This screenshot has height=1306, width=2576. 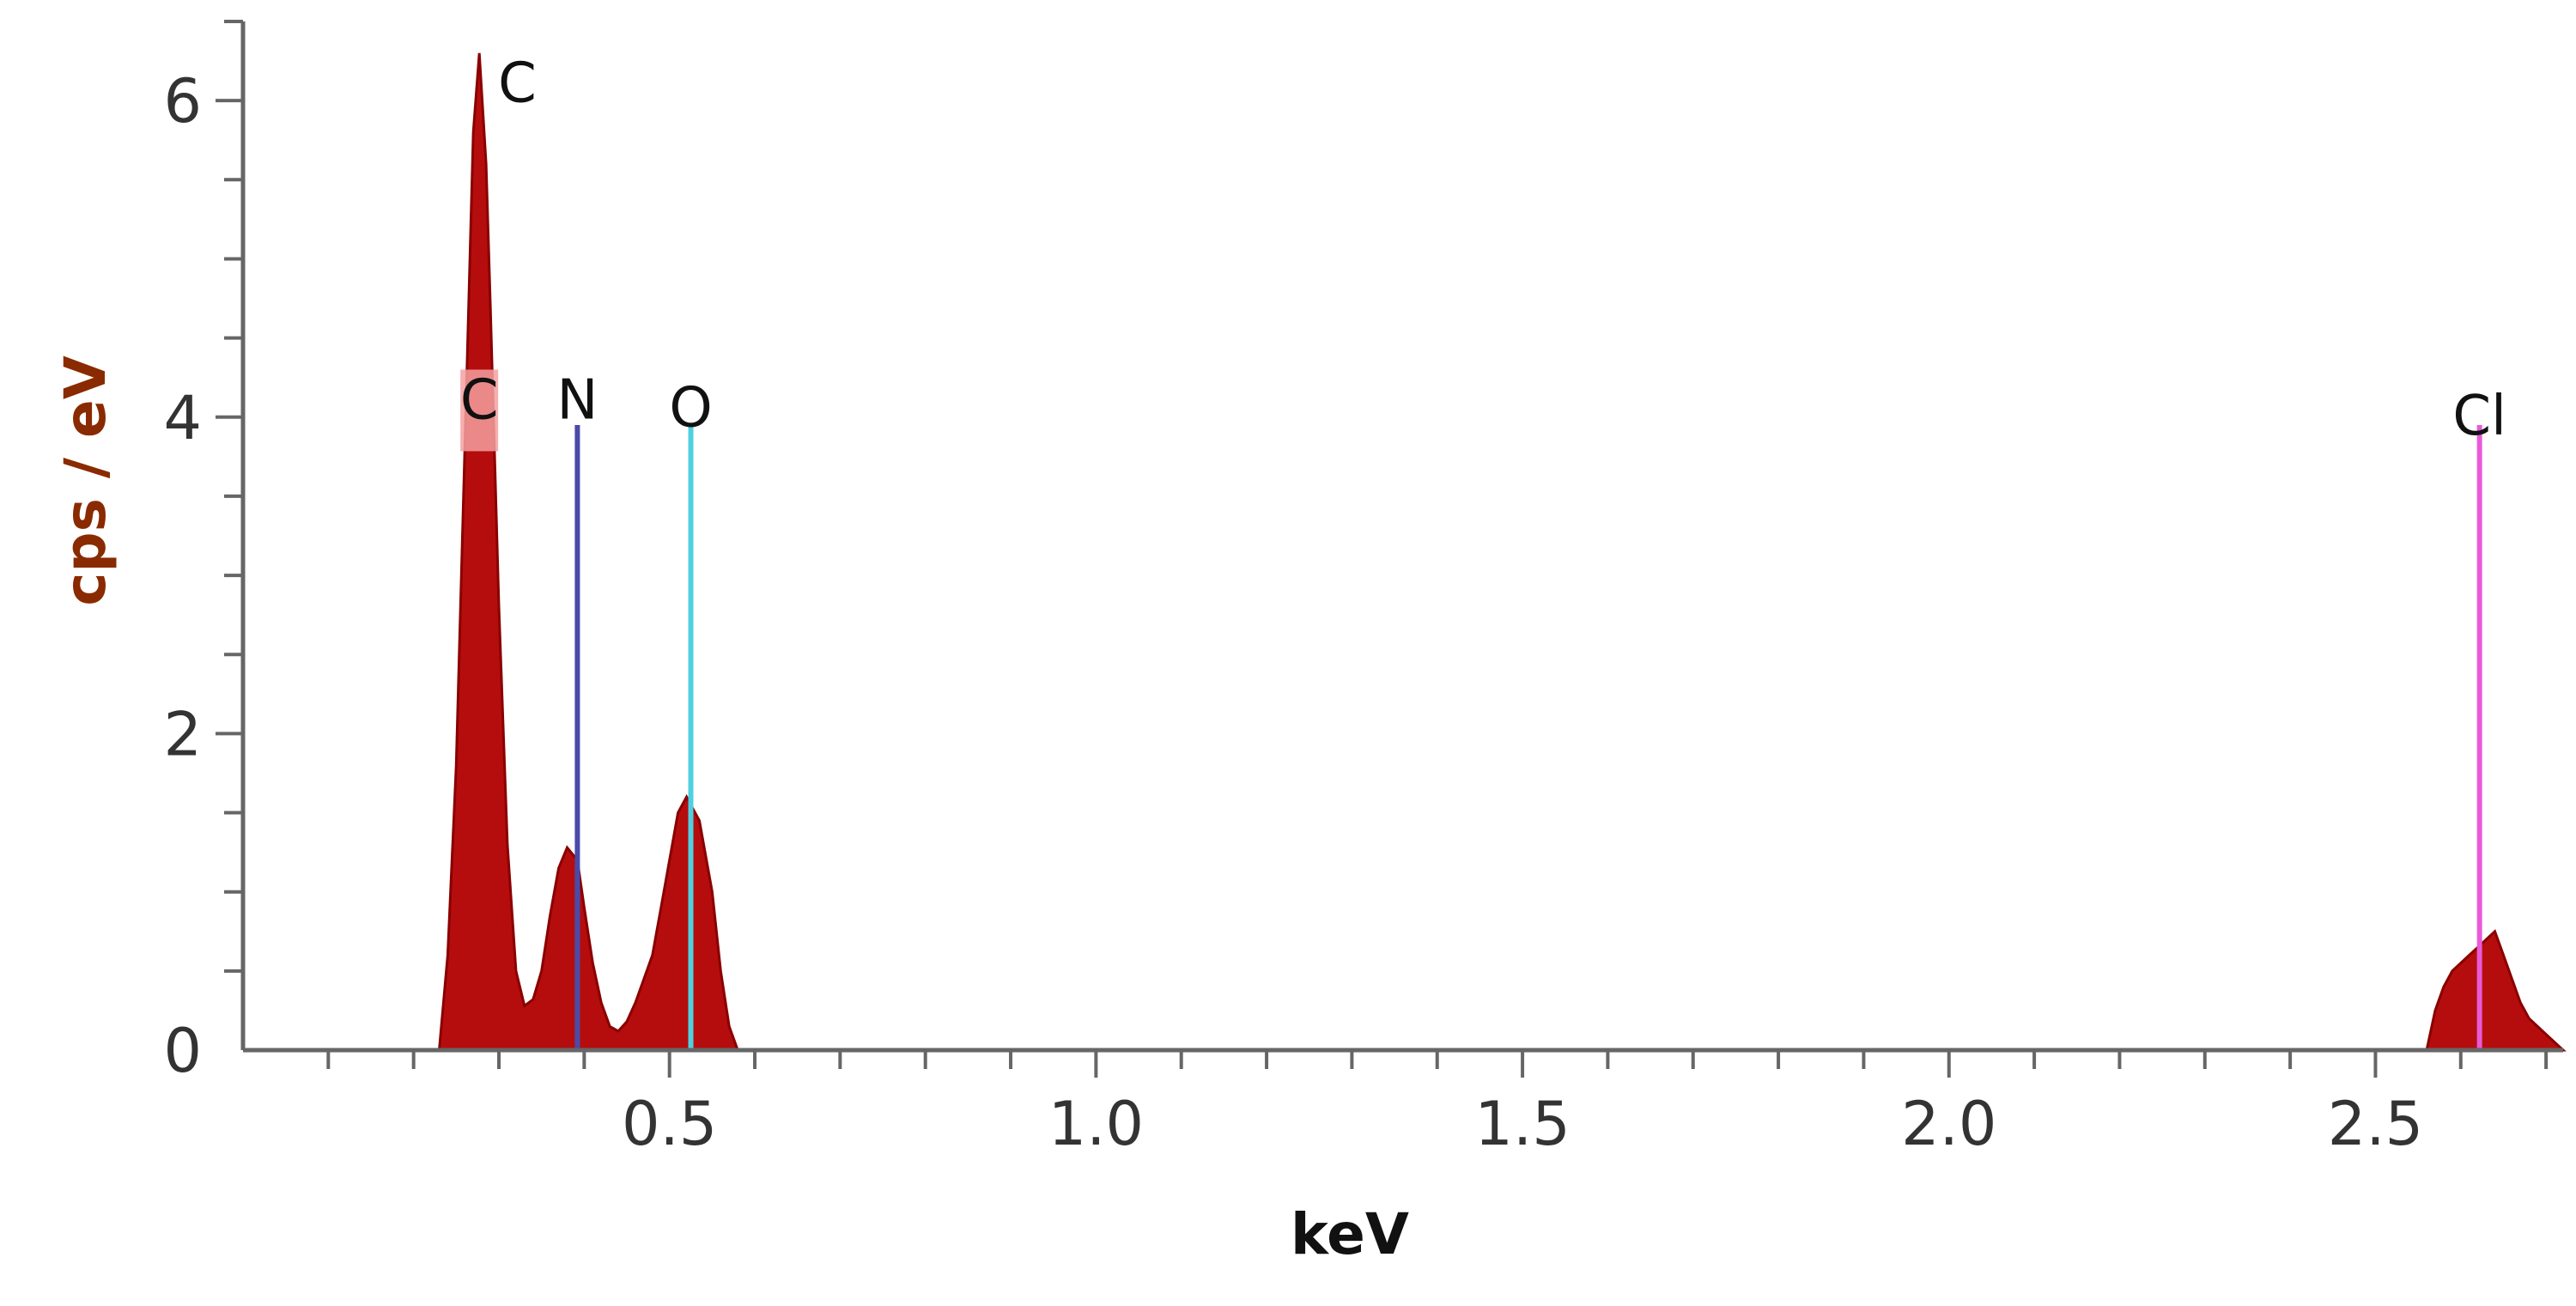 What do you see at coordinates (1948, 1124) in the screenshot?
I see `x-tick-label: 2.0` at bounding box center [1948, 1124].